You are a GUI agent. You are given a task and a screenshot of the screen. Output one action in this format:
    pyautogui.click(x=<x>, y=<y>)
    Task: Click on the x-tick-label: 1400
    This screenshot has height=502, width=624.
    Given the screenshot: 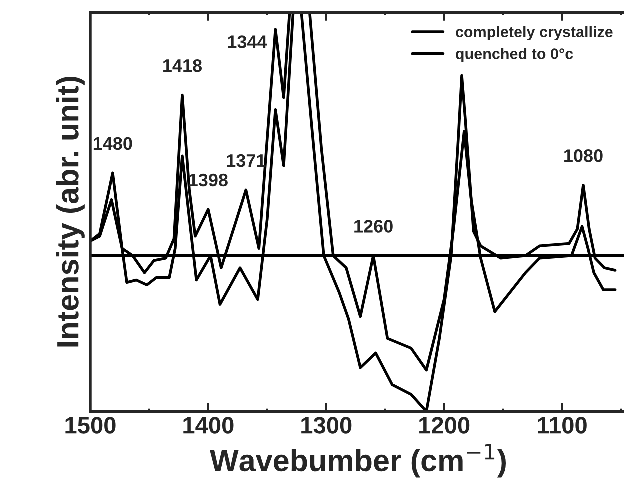 What is the action you would take?
    pyautogui.click(x=209, y=425)
    